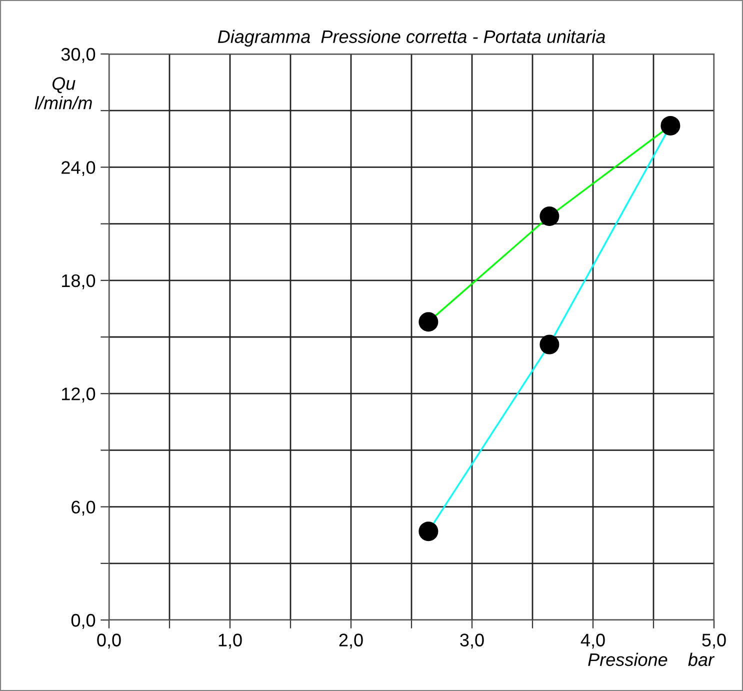  What do you see at coordinates (79, 395) in the screenshot?
I see `y-tick-label: 12,0` at bounding box center [79, 395].